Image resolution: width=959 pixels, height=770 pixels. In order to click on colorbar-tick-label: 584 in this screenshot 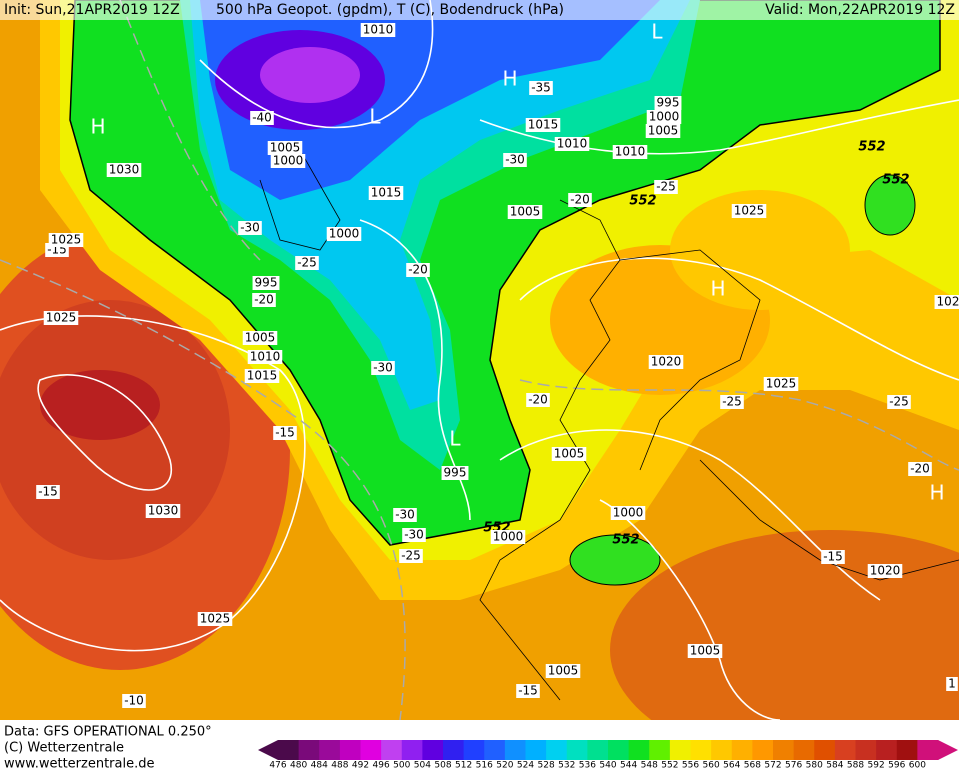, I will do `click(834, 765)`.